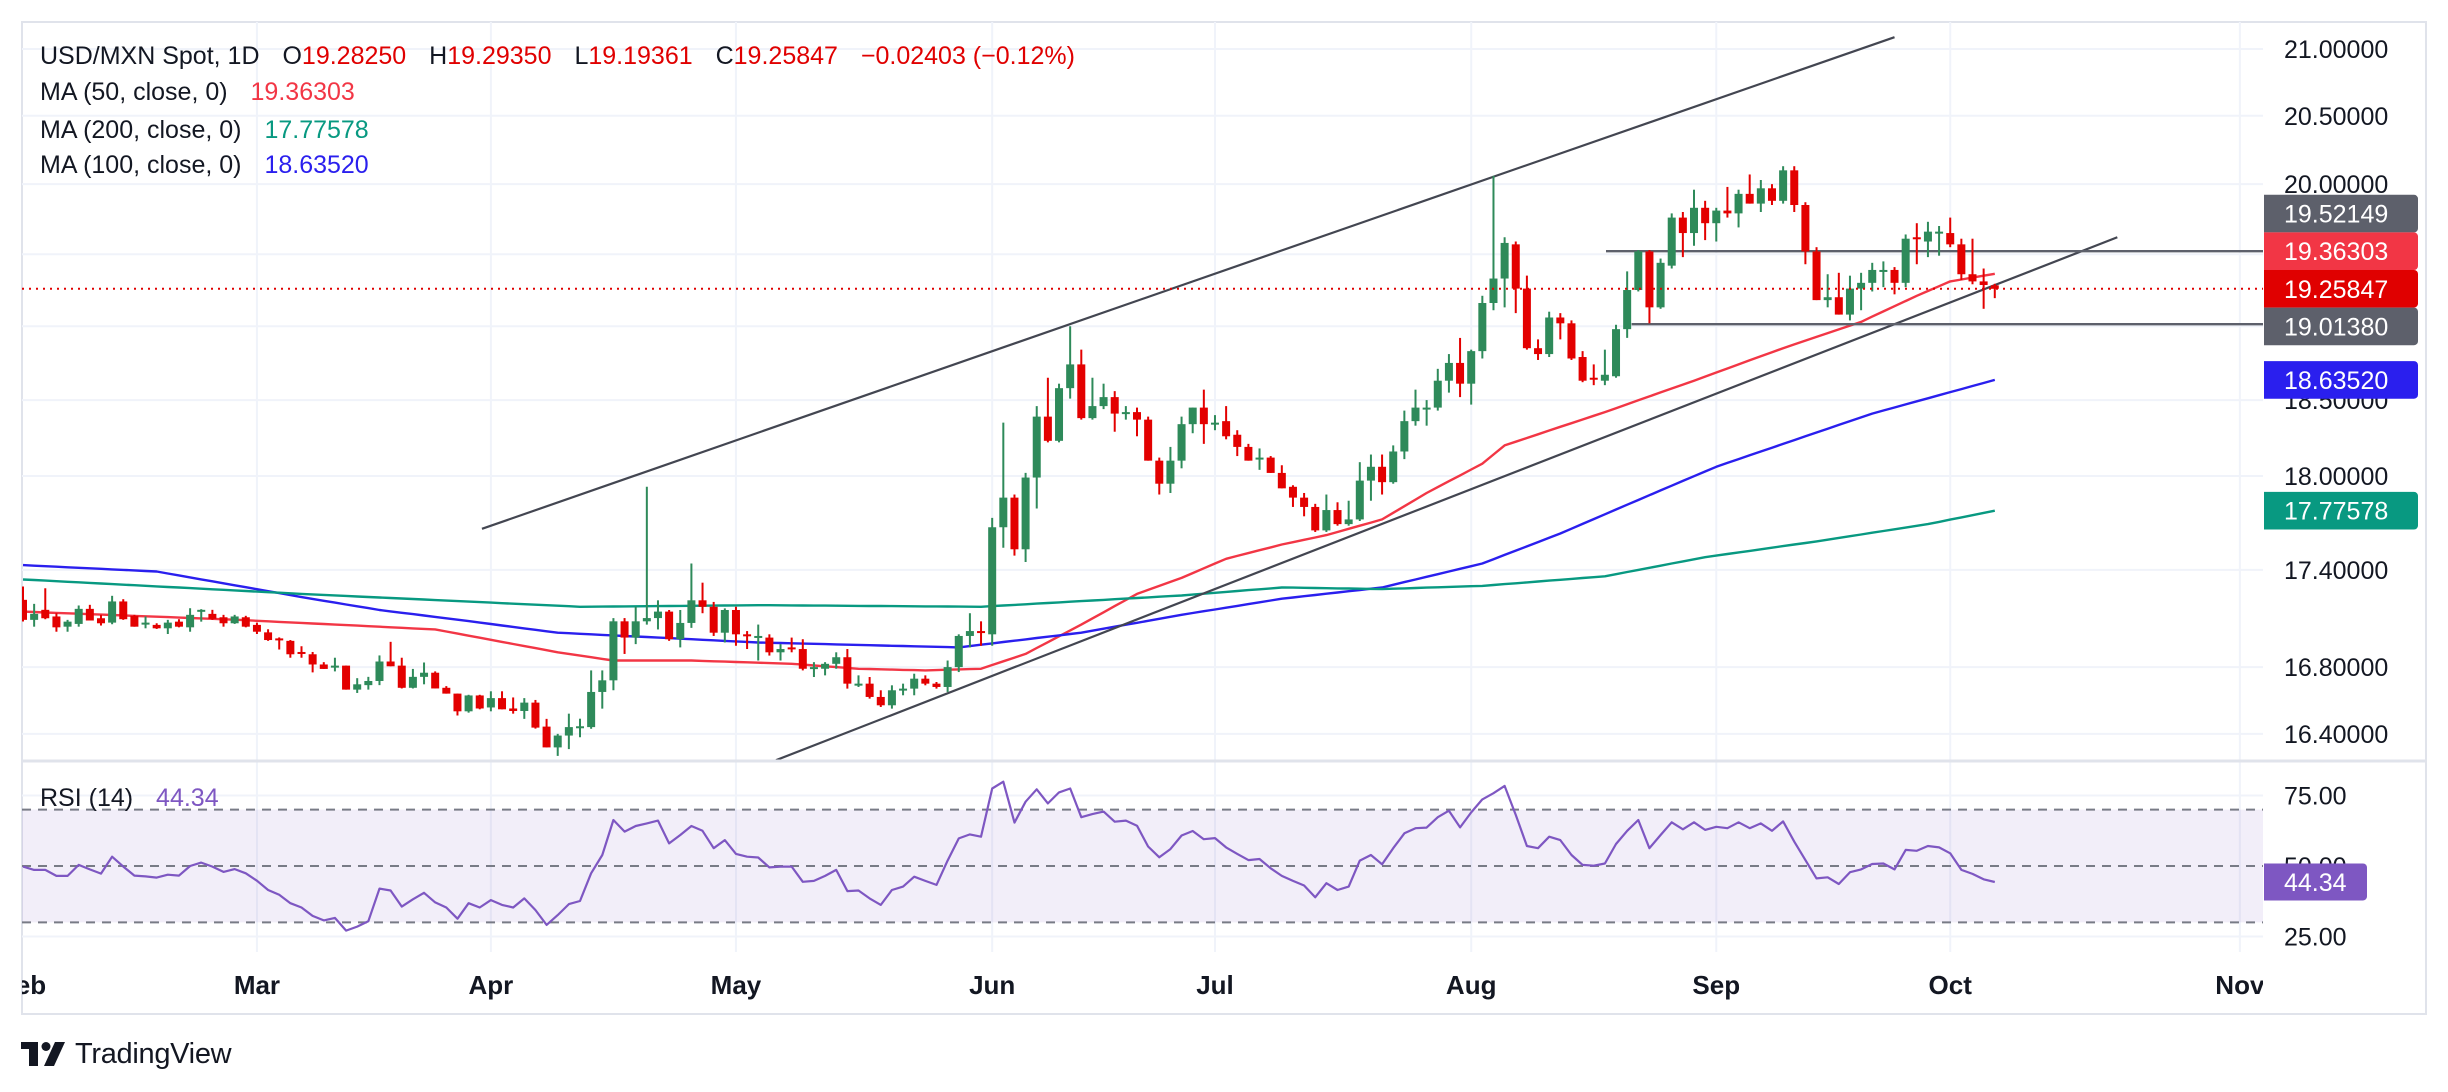 The image size is (2448, 1092). Describe the element at coordinates (134, 92) in the screenshot. I see `ma50-label: MA (50, close, 0)` at that location.